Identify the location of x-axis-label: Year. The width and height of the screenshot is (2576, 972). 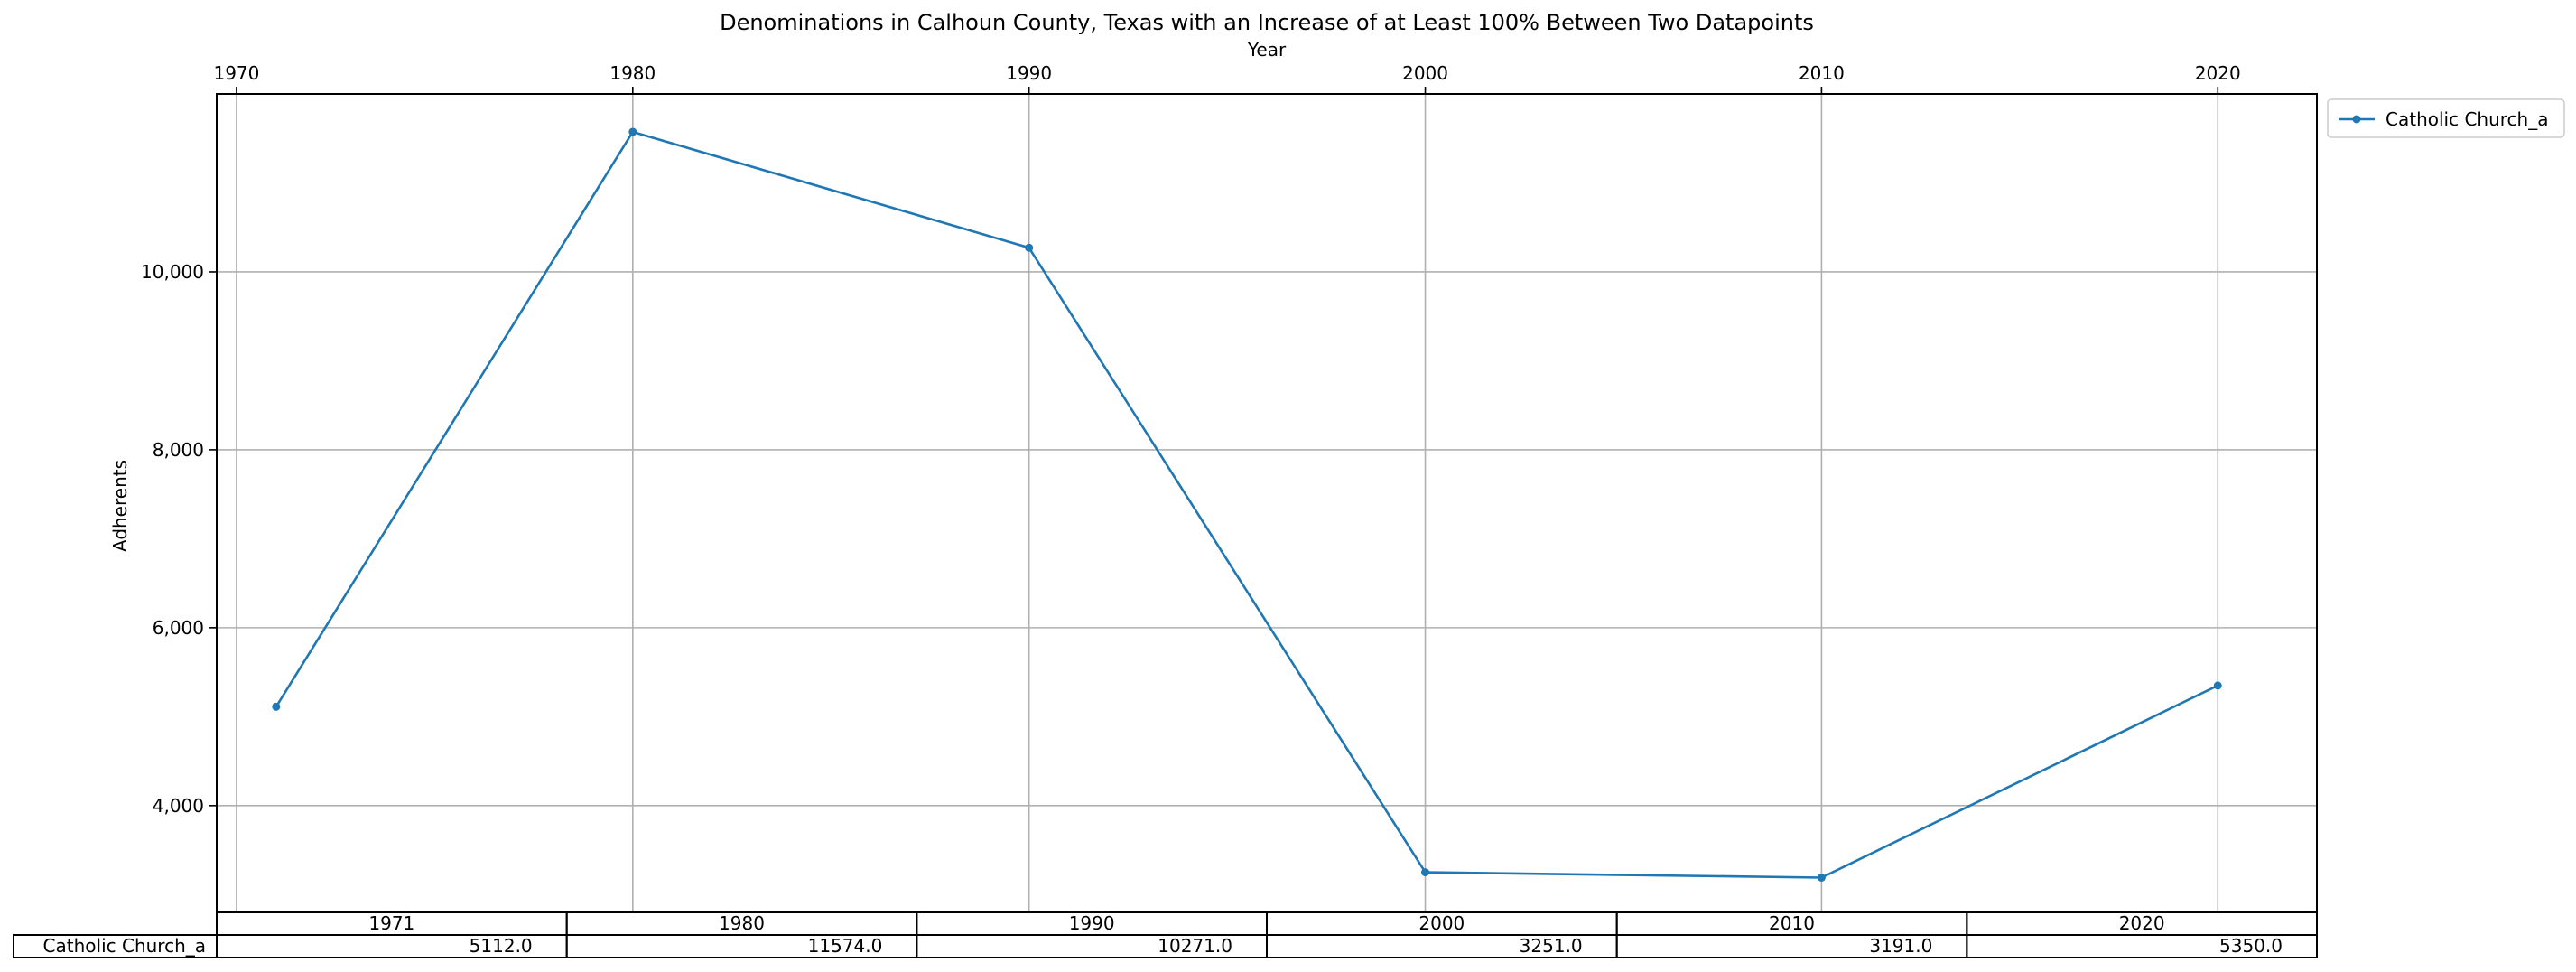
(1267, 50).